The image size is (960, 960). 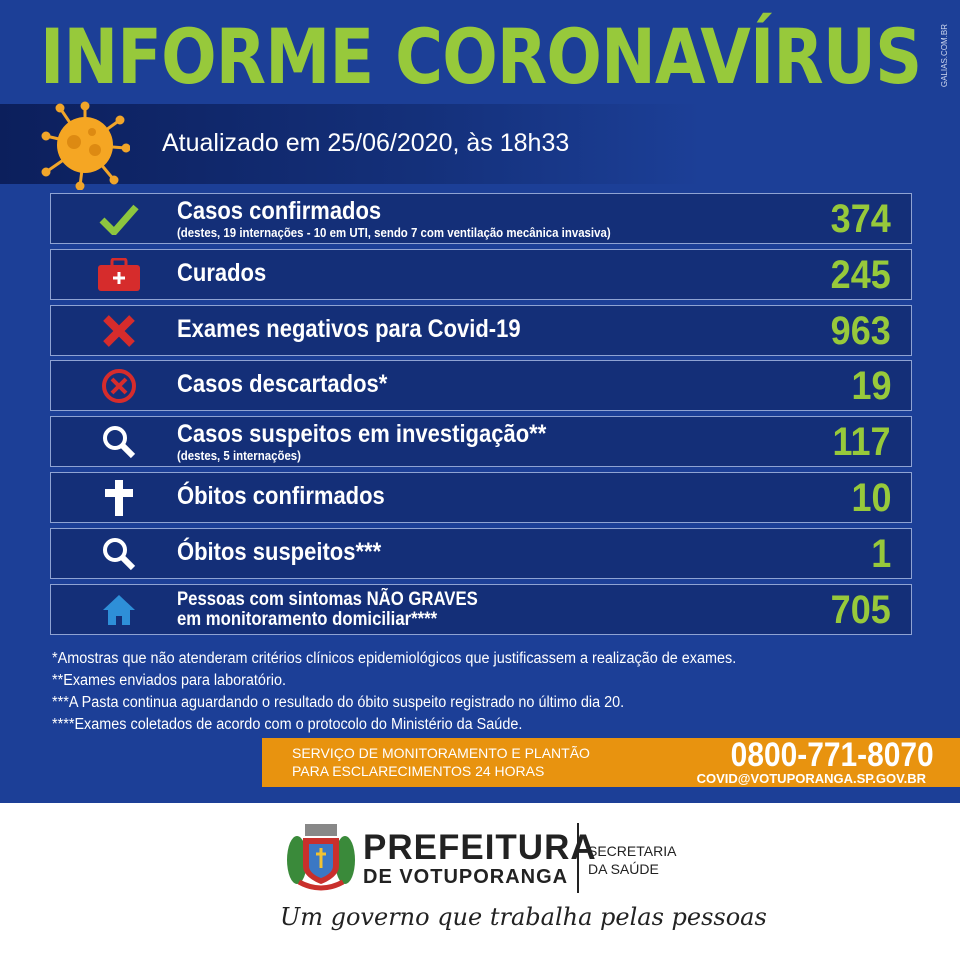 I want to click on row-recovered: Curados 245, so click(x=481, y=274).